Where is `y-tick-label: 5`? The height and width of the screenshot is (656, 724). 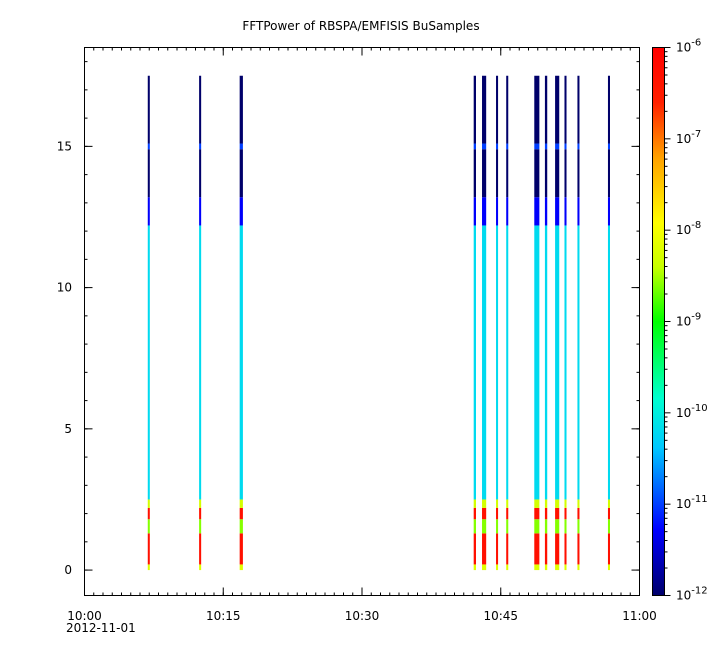 y-tick-label: 5 is located at coordinates (68, 429).